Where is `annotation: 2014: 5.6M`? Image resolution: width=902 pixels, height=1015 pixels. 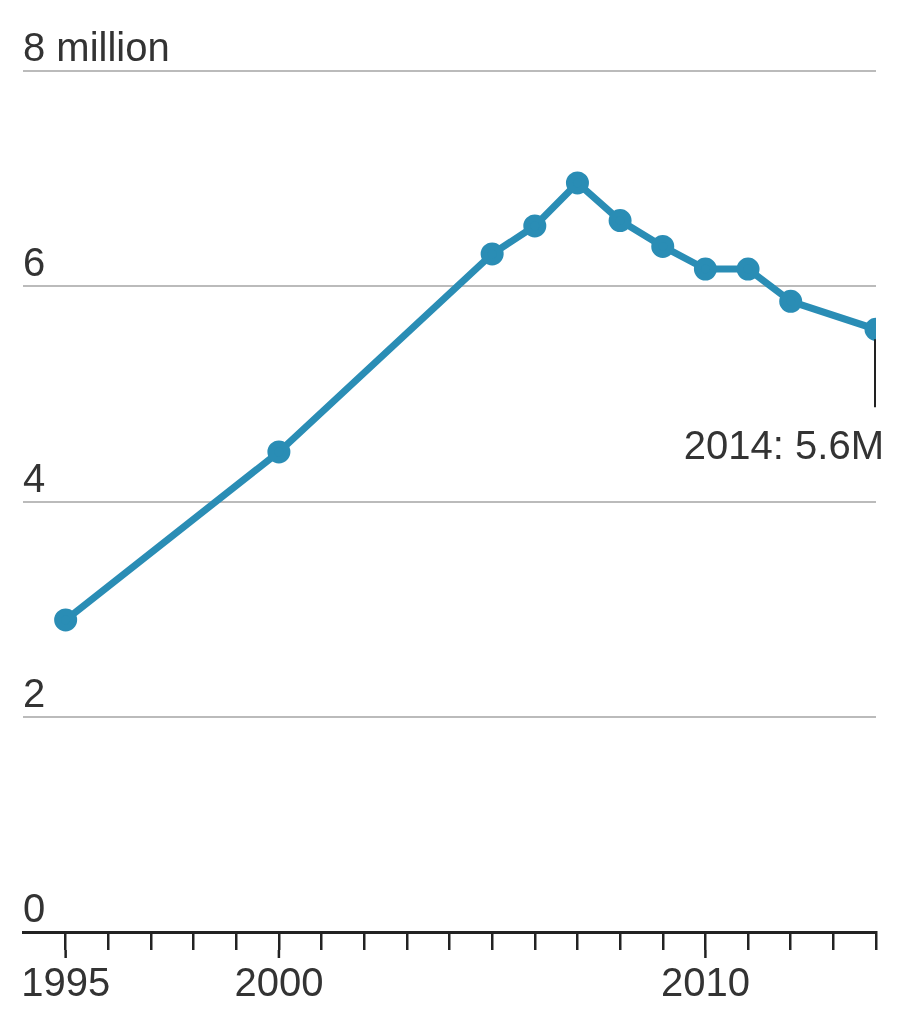
annotation: 2014: 5.6M is located at coordinates (783, 445).